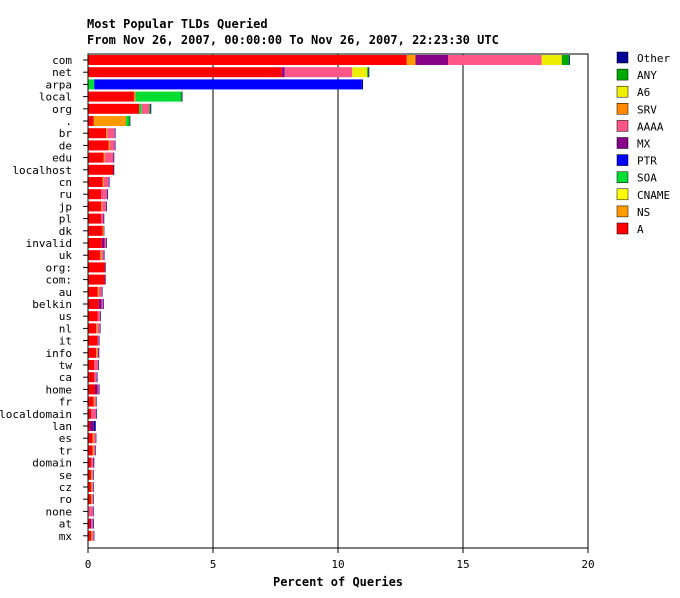  Describe the element at coordinates (65, 499) in the screenshot. I see `category-label: ro` at that location.